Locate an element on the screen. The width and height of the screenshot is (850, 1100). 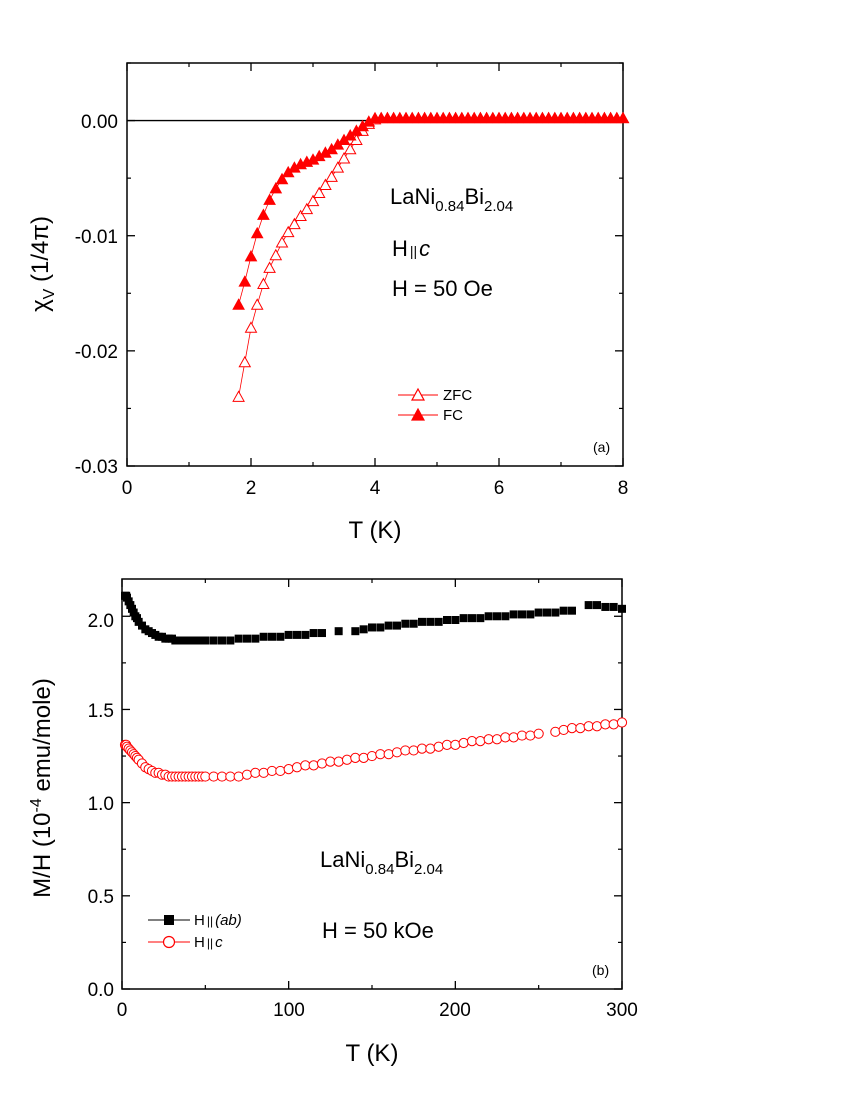
panel-b-x-tick-label: 300 is located at coordinates (622, 1010).